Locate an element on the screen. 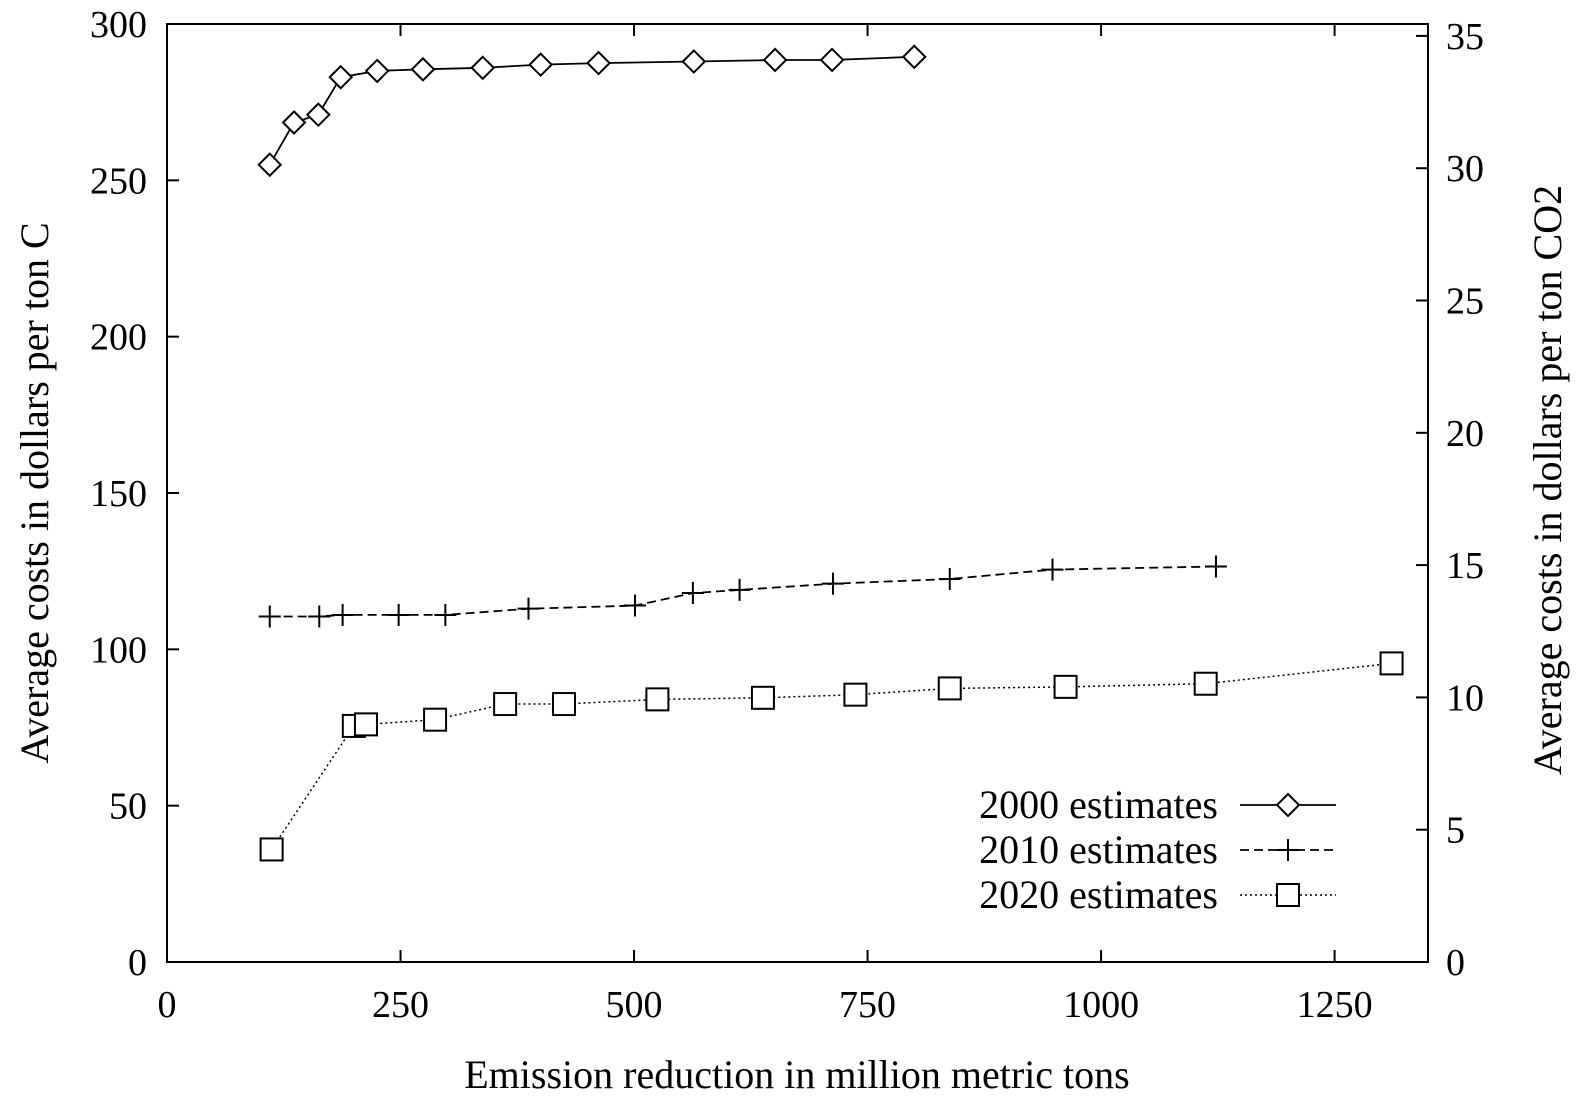 This screenshot has height=1112, width=1595. y-tick-label: 50 is located at coordinates (128, 807).